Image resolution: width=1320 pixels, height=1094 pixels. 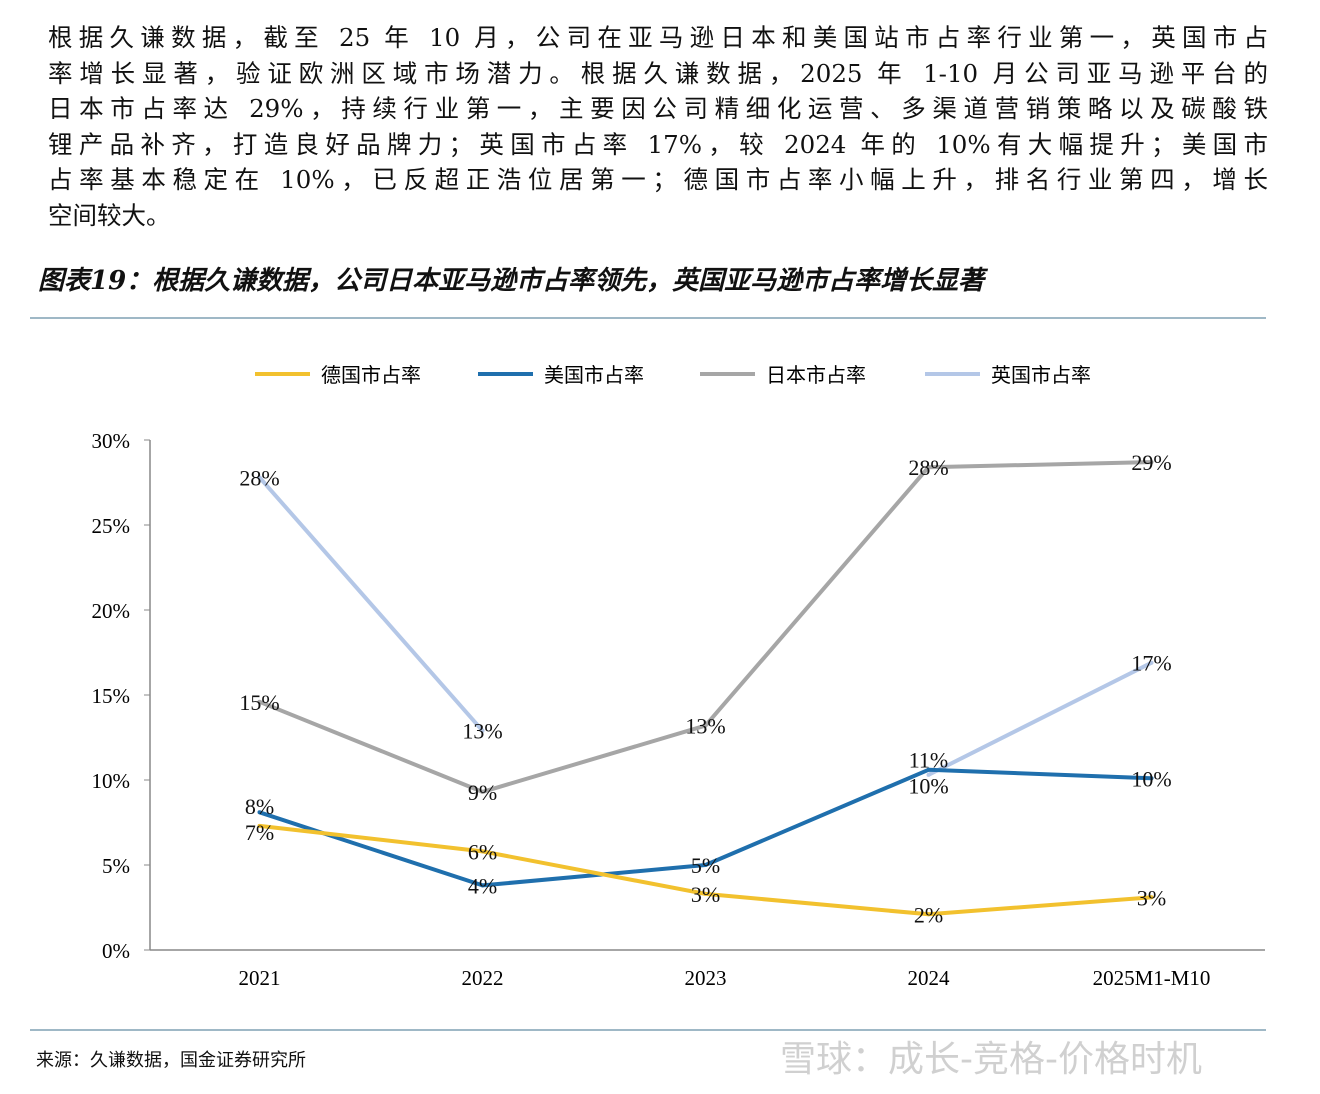 What do you see at coordinates (116, 951) in the screenshot?
I see `y-tick-label: 0%` at bounding box center [116, 951].